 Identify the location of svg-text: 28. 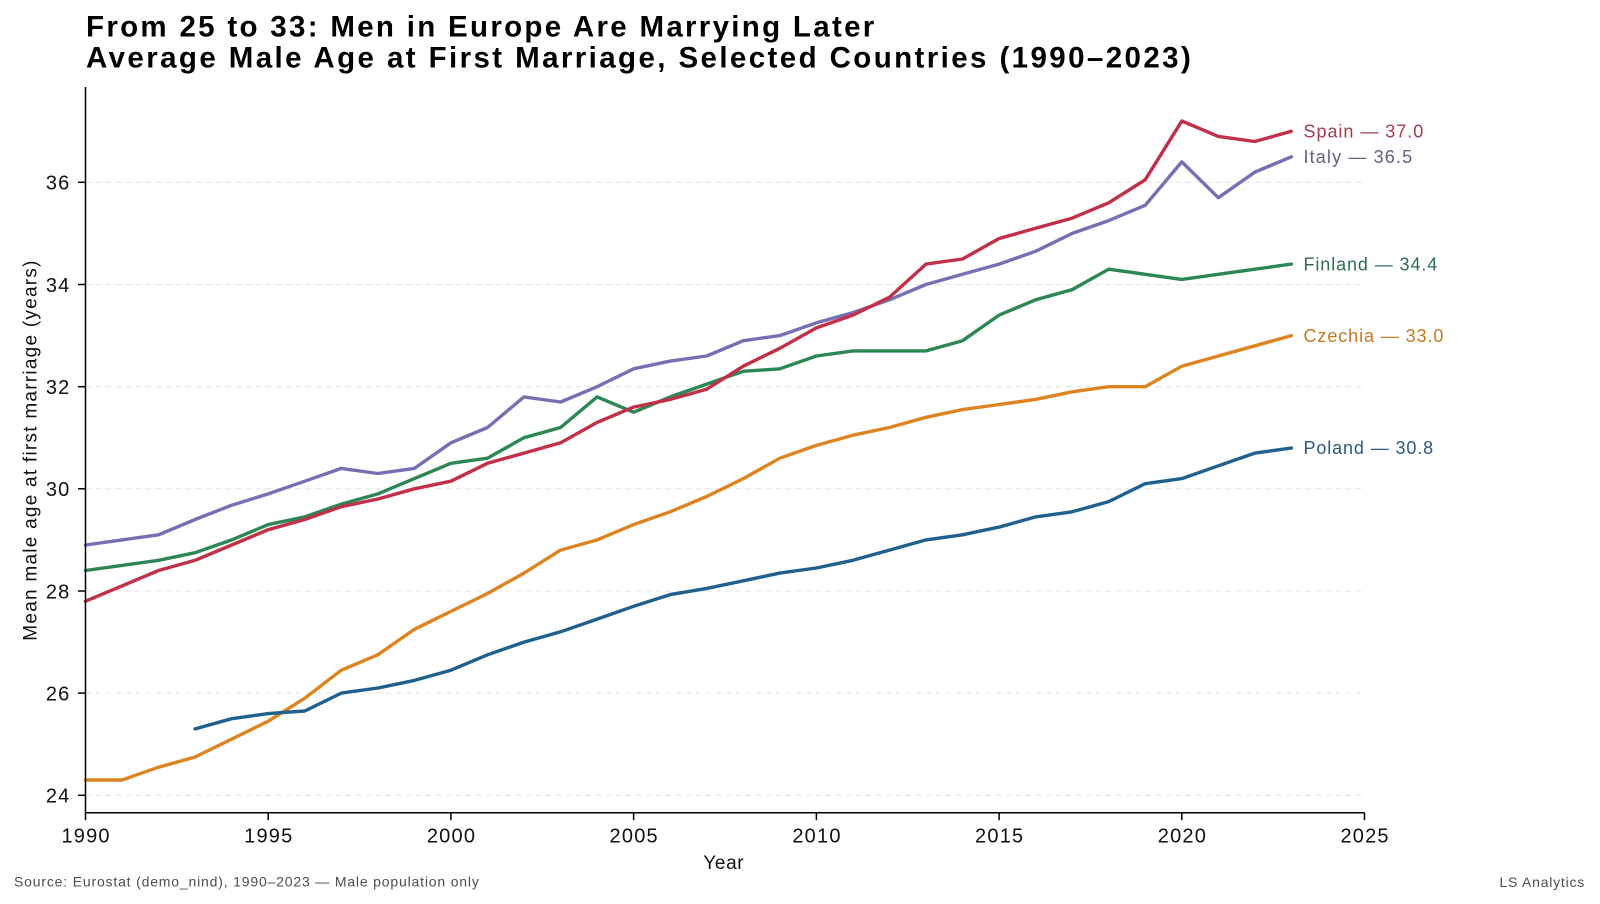
(58, 592).